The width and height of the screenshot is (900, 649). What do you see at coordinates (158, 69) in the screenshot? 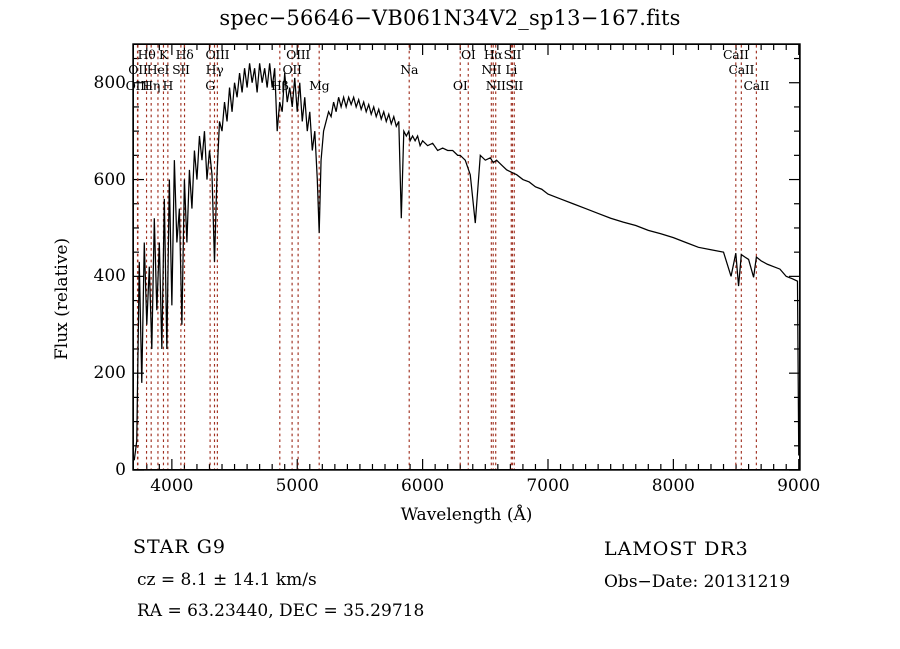
I see `spectral-line-label: HeI` at bounding box center [158, 69].